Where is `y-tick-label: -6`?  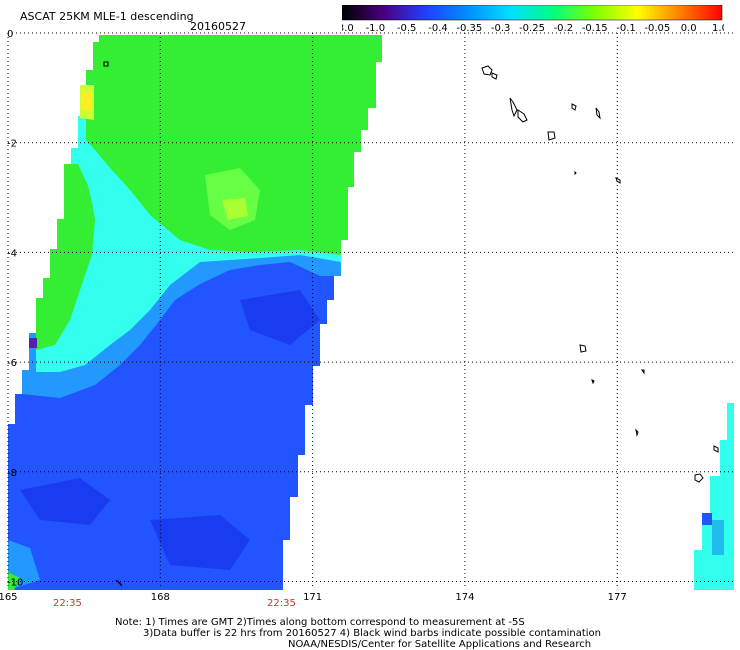 y-tick-label: -6 is located at coordinates (12, 363).